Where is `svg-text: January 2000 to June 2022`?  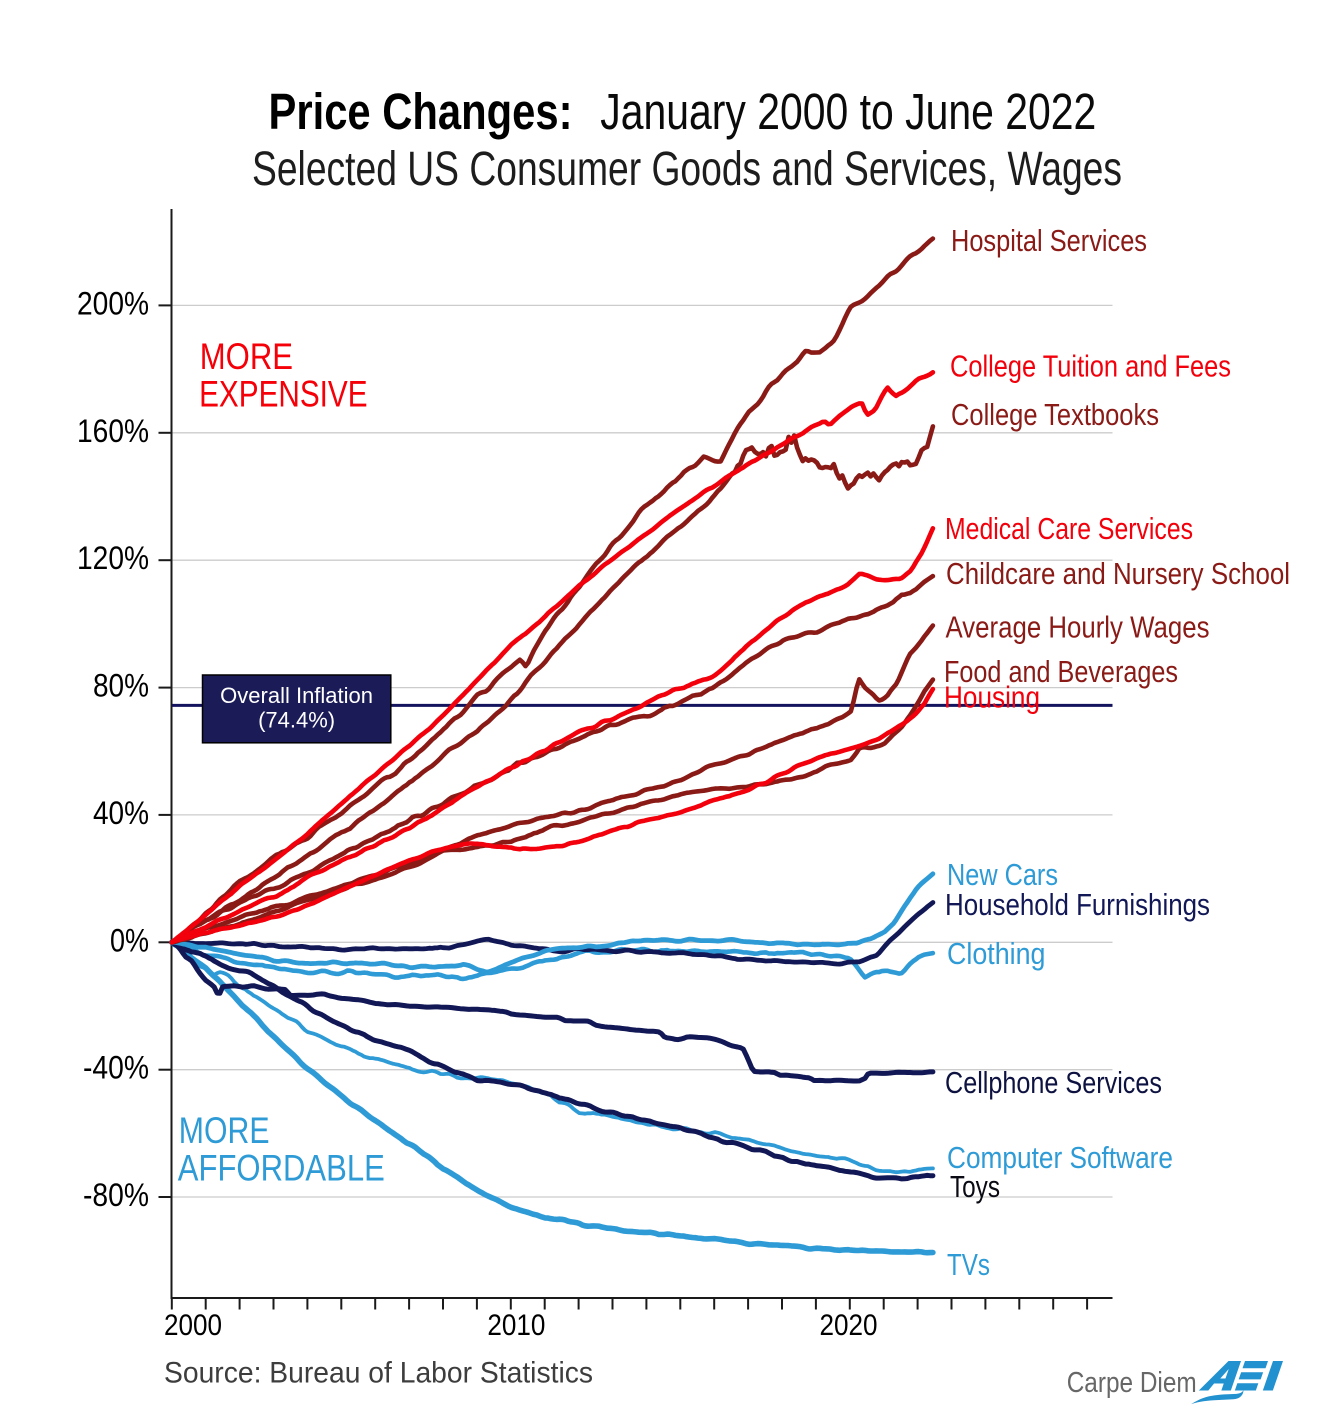 svg-text: January 2000 to June 2022 is located at coordinates (848, 111).